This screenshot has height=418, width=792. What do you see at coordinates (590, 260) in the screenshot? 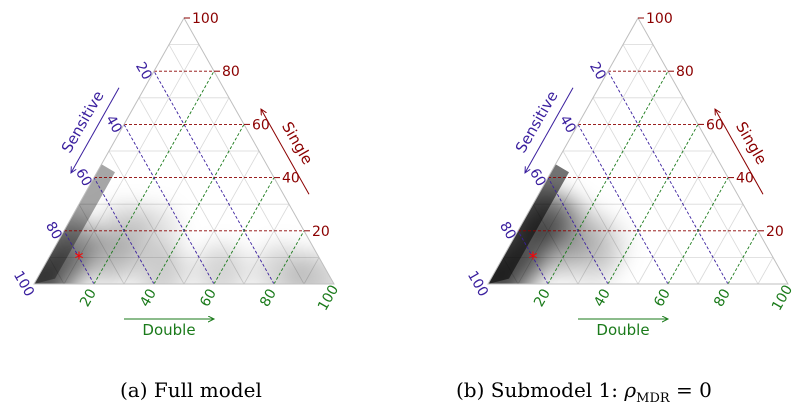
I see `density-blob` at bounding box center [590, 260].